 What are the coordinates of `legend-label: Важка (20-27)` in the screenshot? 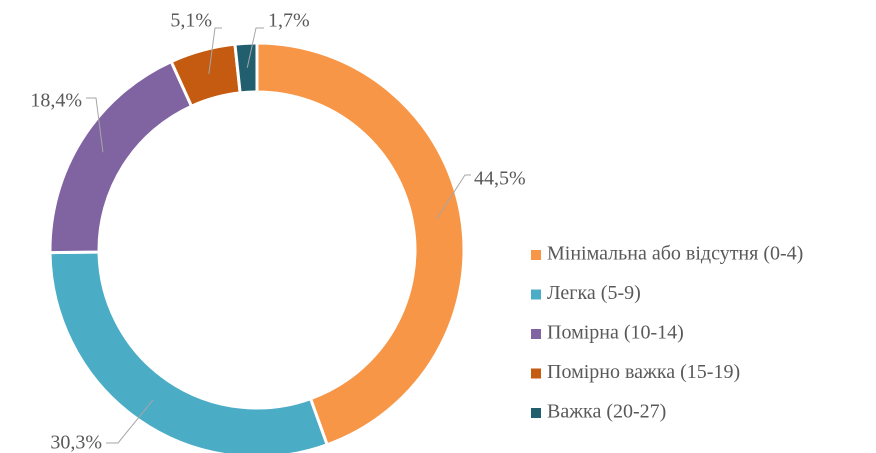 It's located at (606, 412).